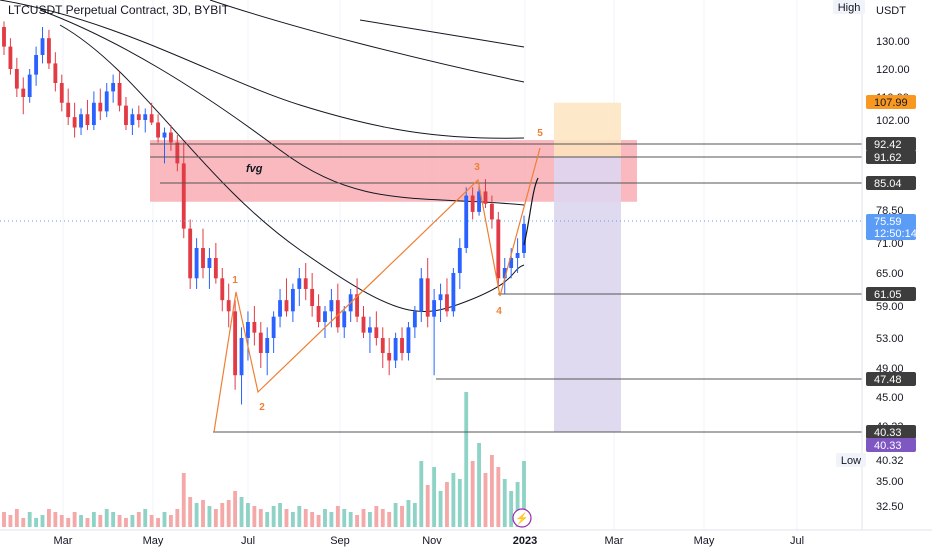 The width and height of the screenshot is (932, 550). Describe the element at coordinates (477, 167) in the screenshot. I see `wave-label-3: 3` at that location.